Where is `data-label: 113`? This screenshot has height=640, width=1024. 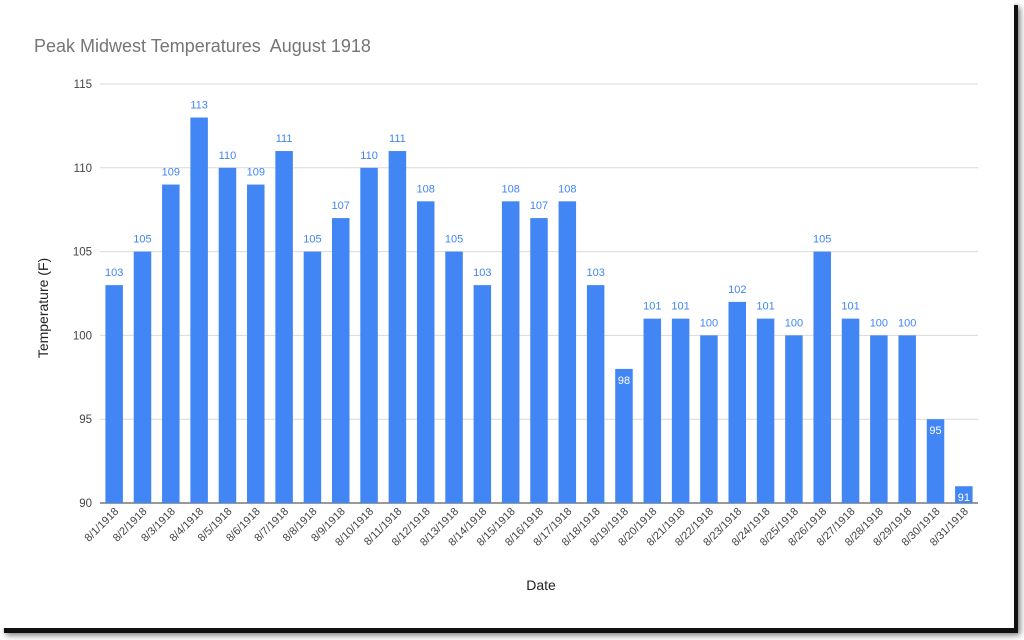 data-label: 113 is located at coordinates (199, 106).